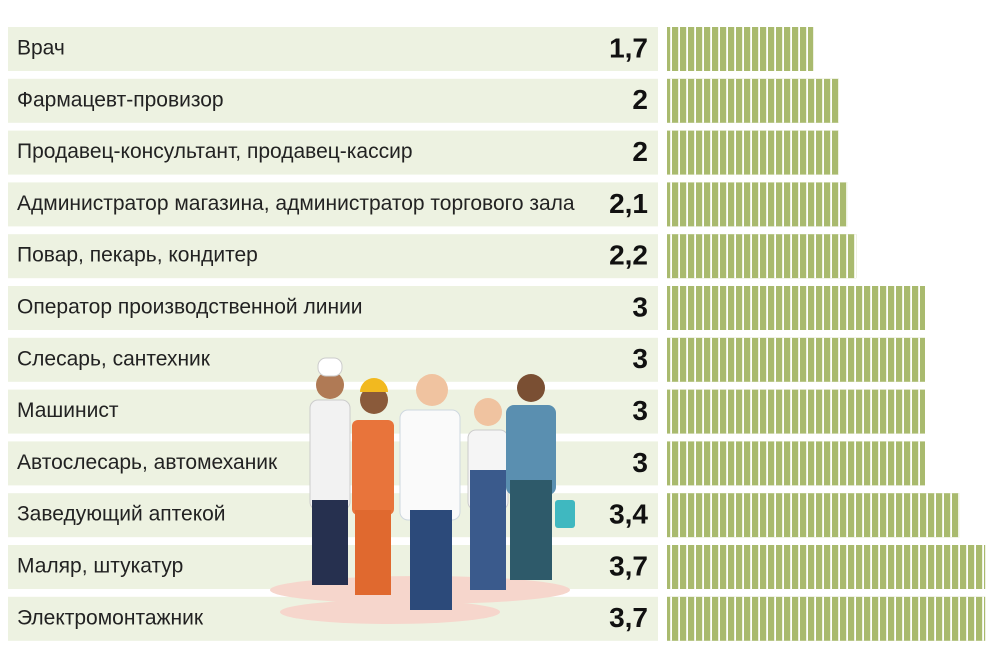  Describe the element at coordinates (422, 490) in the screenshot. I see `illustration` at that location.